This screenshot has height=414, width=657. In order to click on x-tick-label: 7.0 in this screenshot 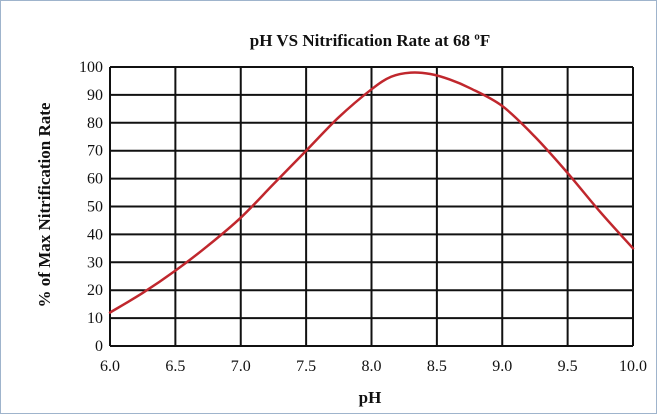, I will do `click(241, 366)`.